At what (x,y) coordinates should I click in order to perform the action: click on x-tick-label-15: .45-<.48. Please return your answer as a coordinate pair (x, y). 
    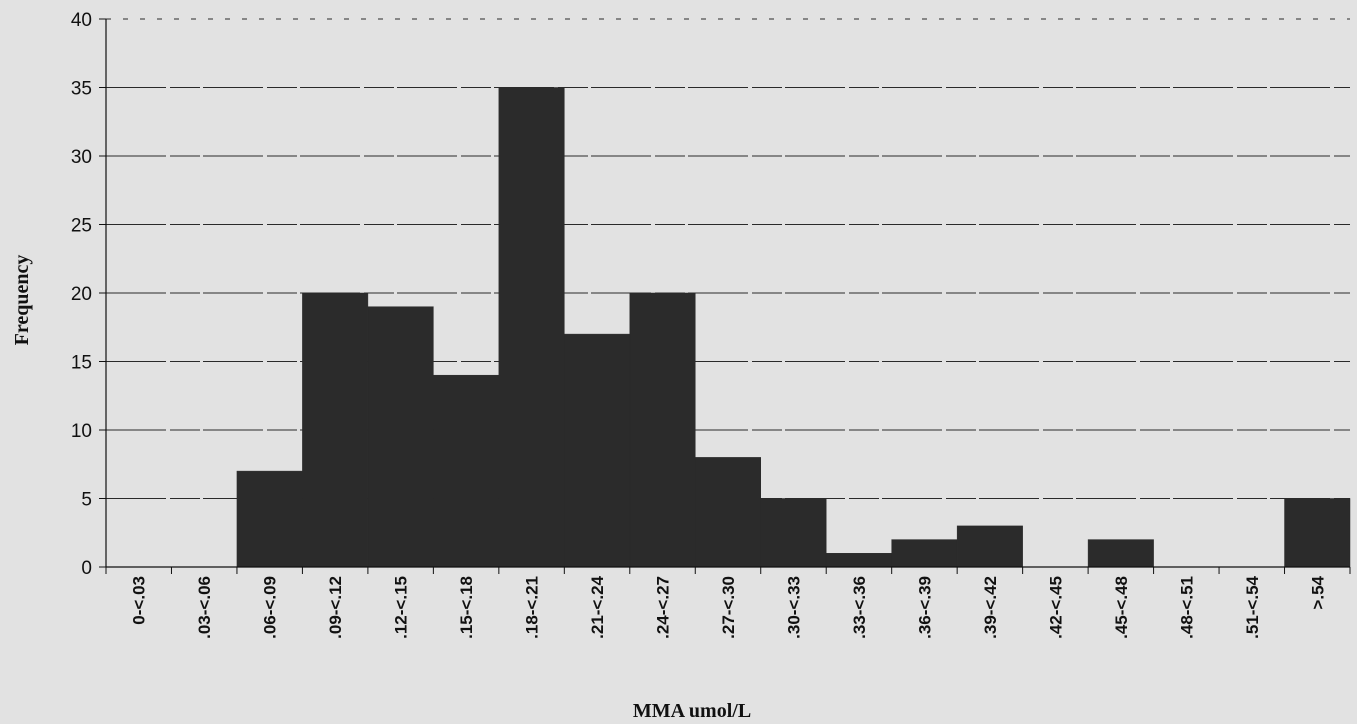
    Looking at the image, I should click on (1121, 607).